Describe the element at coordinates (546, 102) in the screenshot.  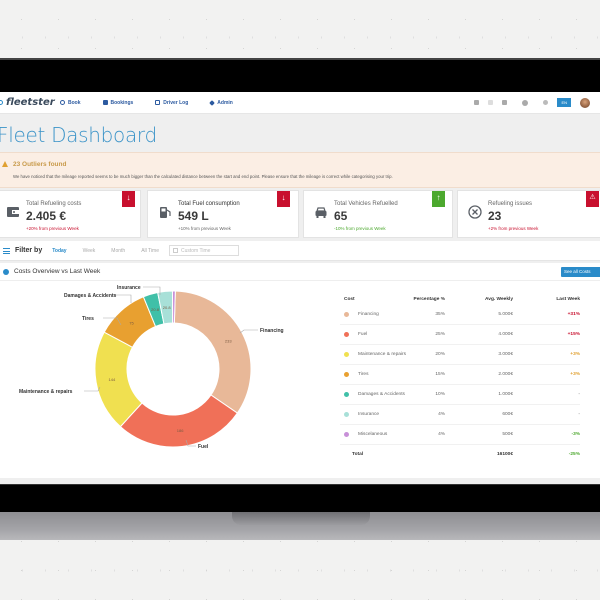
I see `globe-icon` at that location.